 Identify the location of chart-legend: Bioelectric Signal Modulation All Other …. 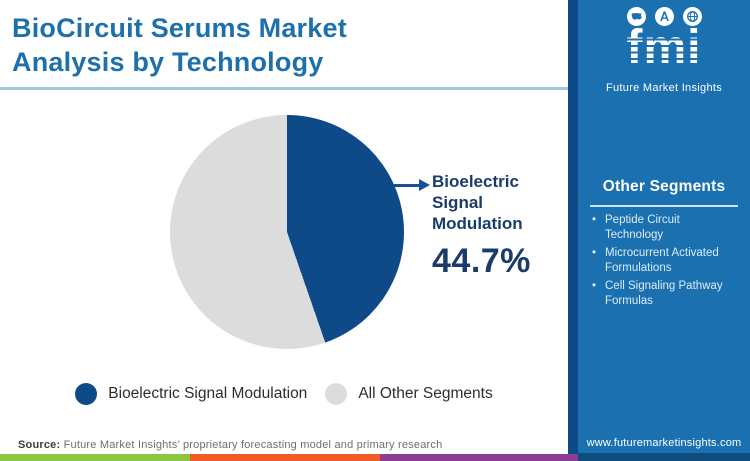
(284, 394).